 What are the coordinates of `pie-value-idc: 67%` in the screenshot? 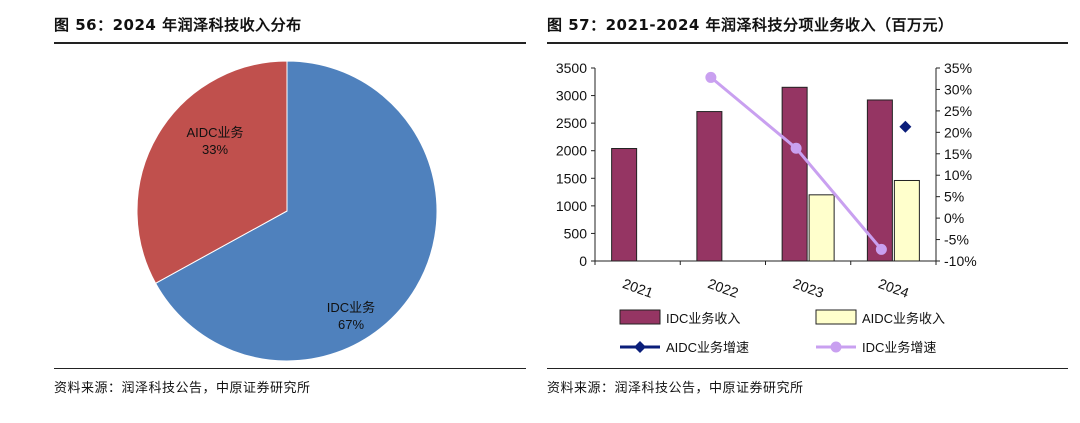 It's located at (351, 324).